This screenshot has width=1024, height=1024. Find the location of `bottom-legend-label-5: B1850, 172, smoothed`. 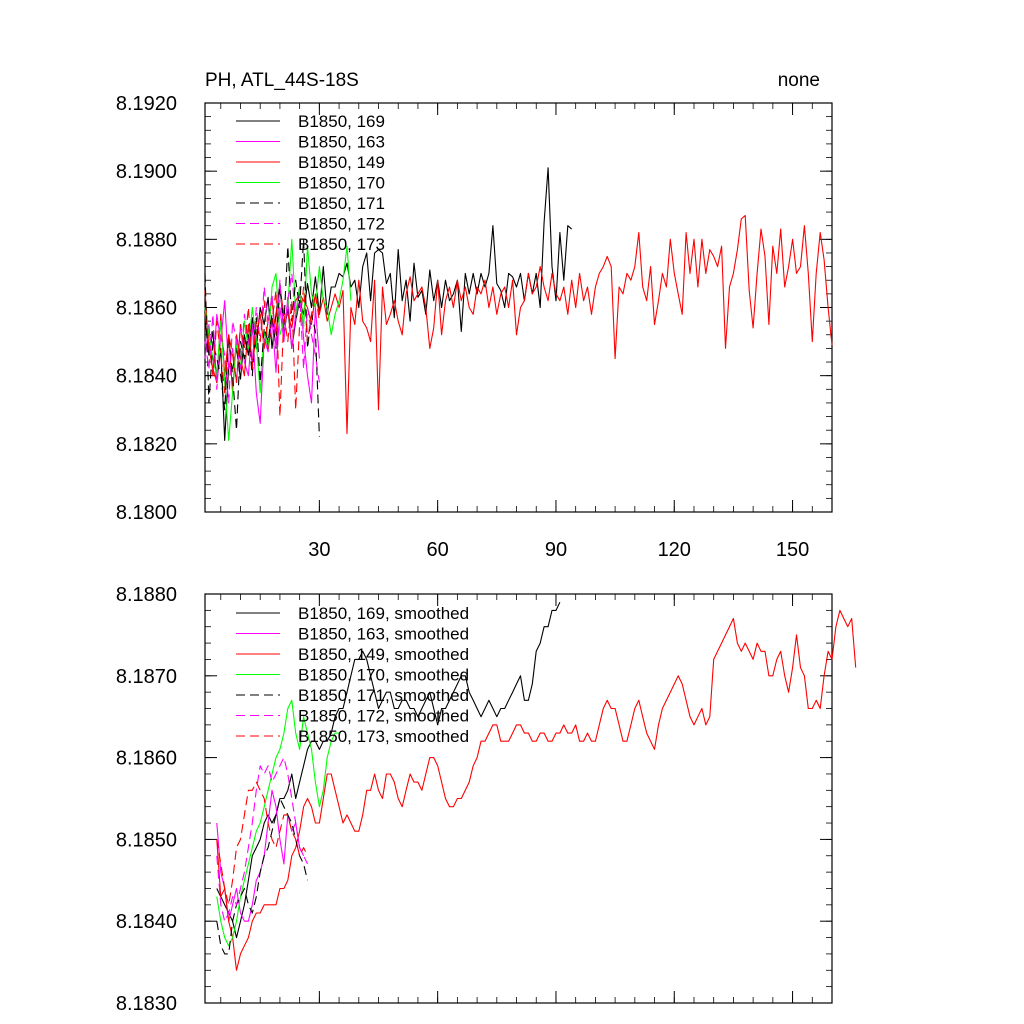

bottom-legend-label-5: B1850, 172, smoothed is located at coordinates (383, 716).